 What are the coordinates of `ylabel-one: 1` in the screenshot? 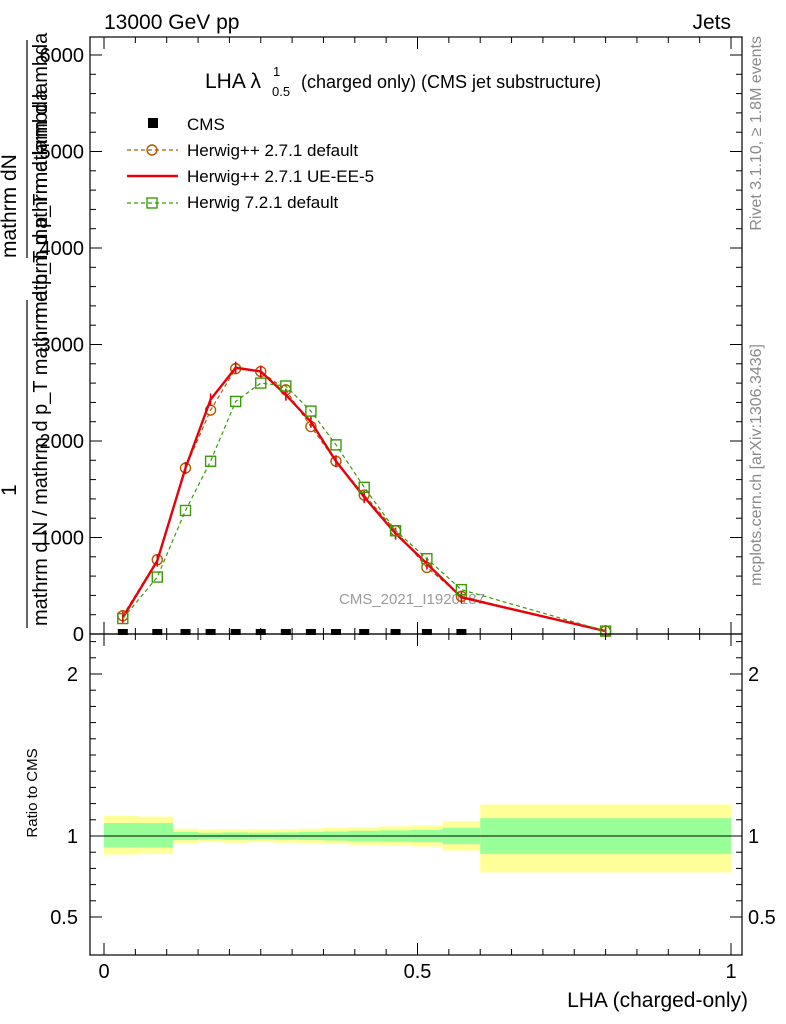 It's located at (10, 490).